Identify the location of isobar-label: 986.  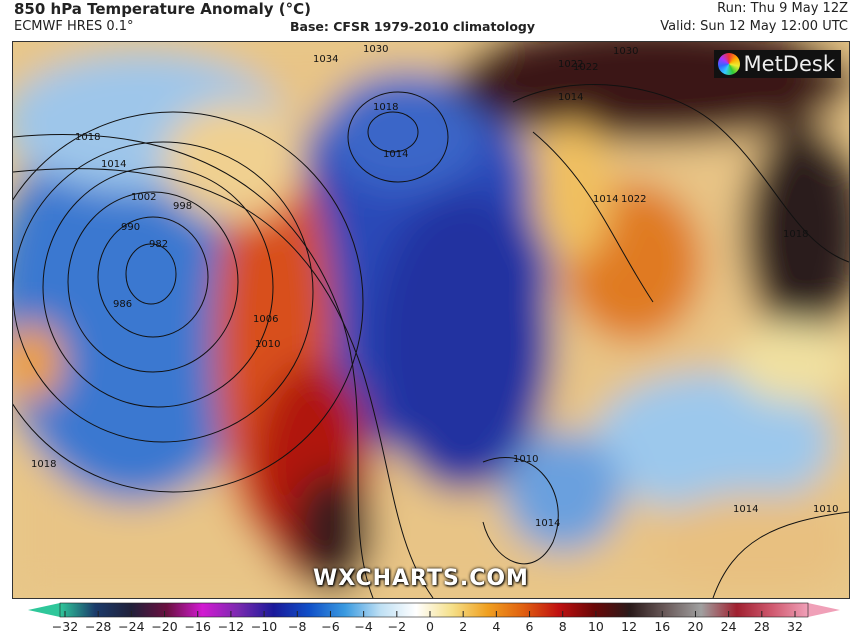
(122, 304).